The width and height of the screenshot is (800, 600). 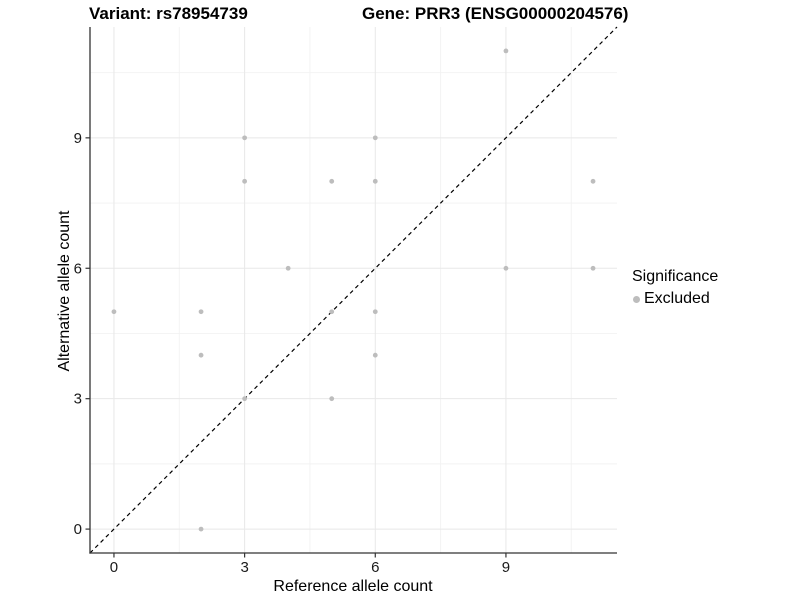 What do you see at coordinates (506, 567) in the screenshot?
I see `x-tick-label: 9` at bounding box center [506, 567].